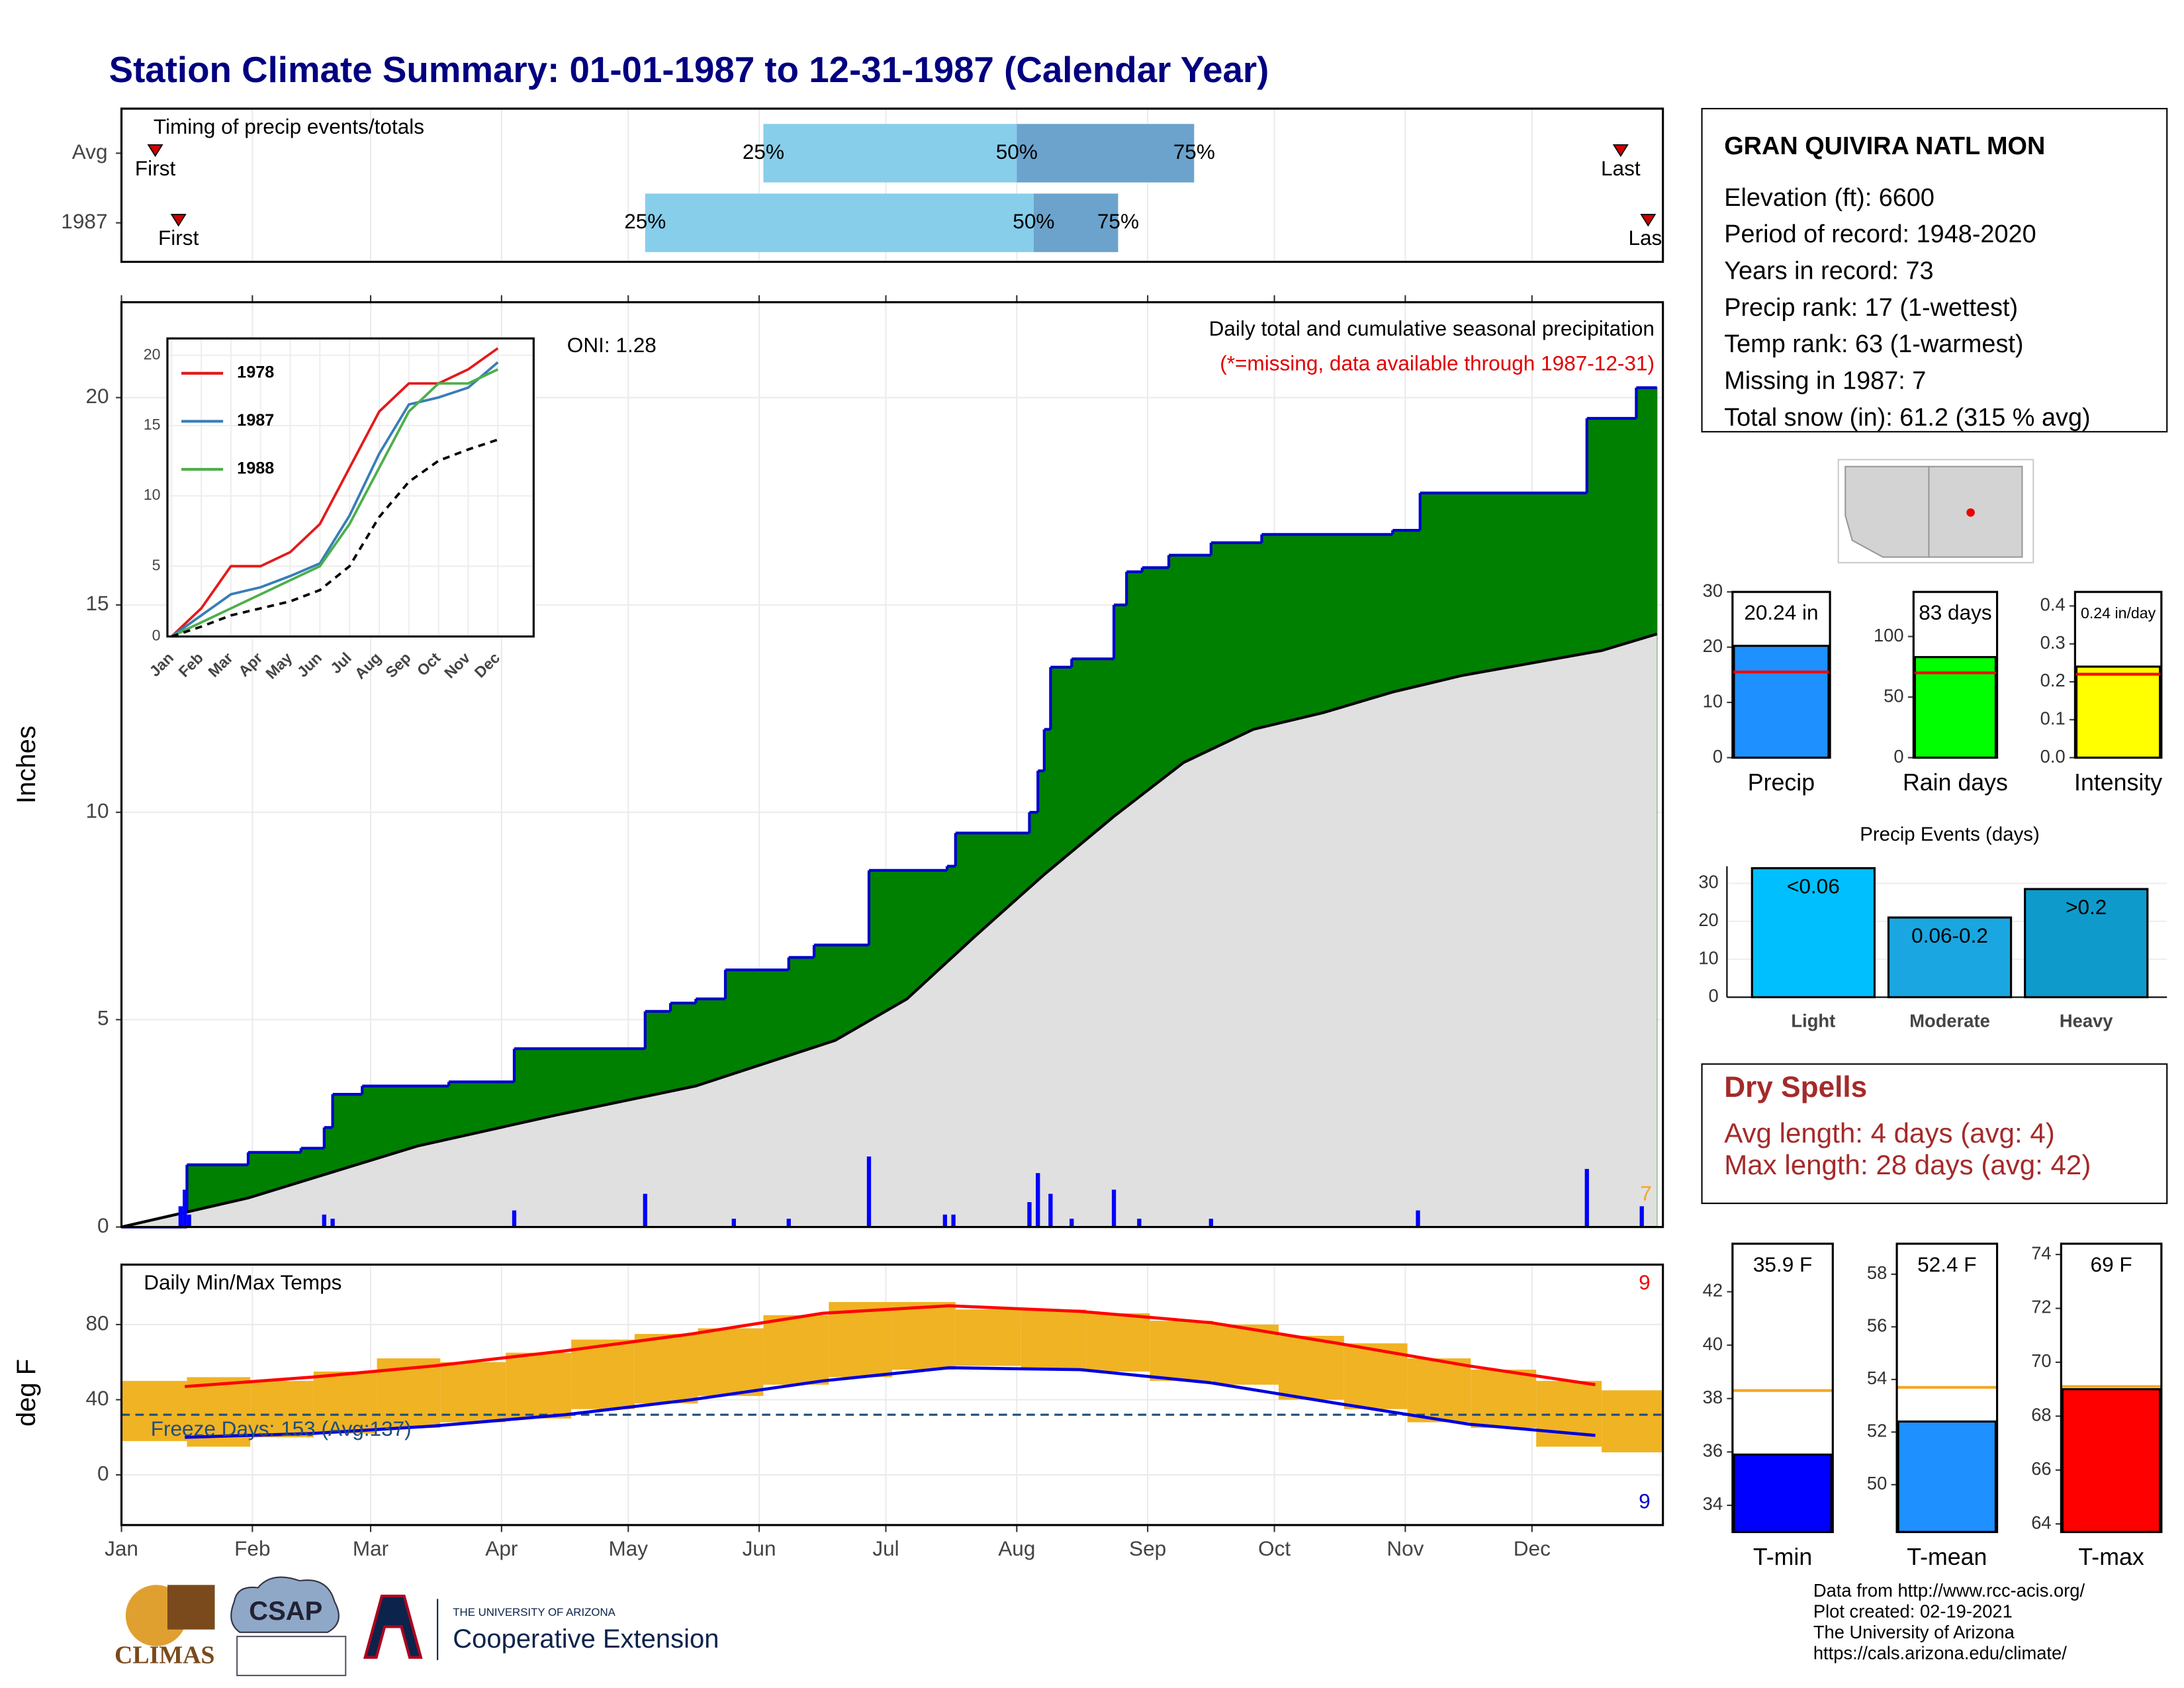 This screenshot has width=2184, height=1688. Describe the element at coordinates (2041, 1468) in the screenshot. I see `y-tick-label: 66` at that location.